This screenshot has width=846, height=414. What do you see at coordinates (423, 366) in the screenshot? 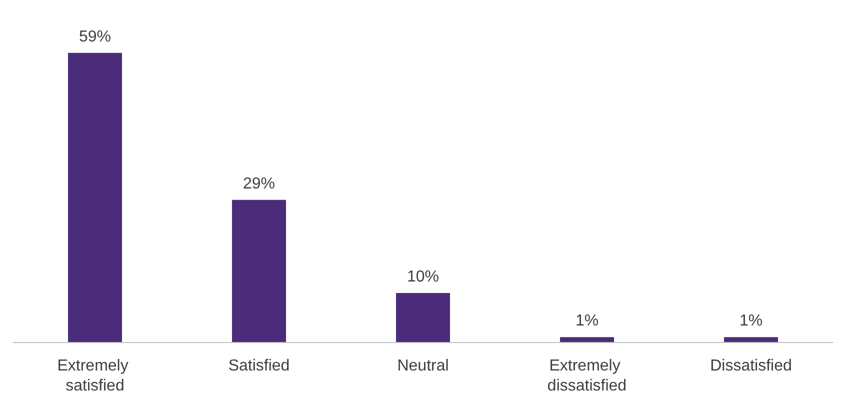
I see `x-tick-label: Neutral` at bounding box center [423, 366].